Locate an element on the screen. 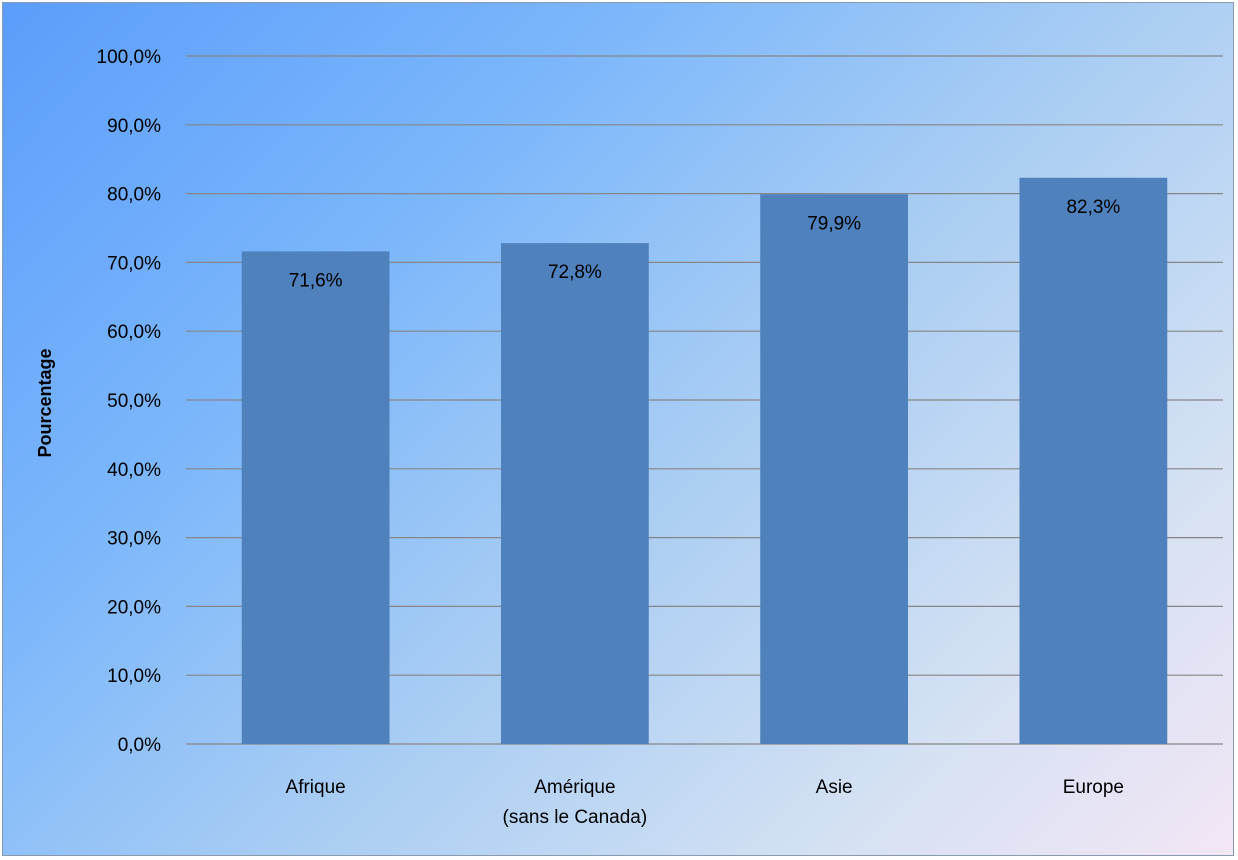  x-category-label: Amérique is located at coordinates (574, 787).